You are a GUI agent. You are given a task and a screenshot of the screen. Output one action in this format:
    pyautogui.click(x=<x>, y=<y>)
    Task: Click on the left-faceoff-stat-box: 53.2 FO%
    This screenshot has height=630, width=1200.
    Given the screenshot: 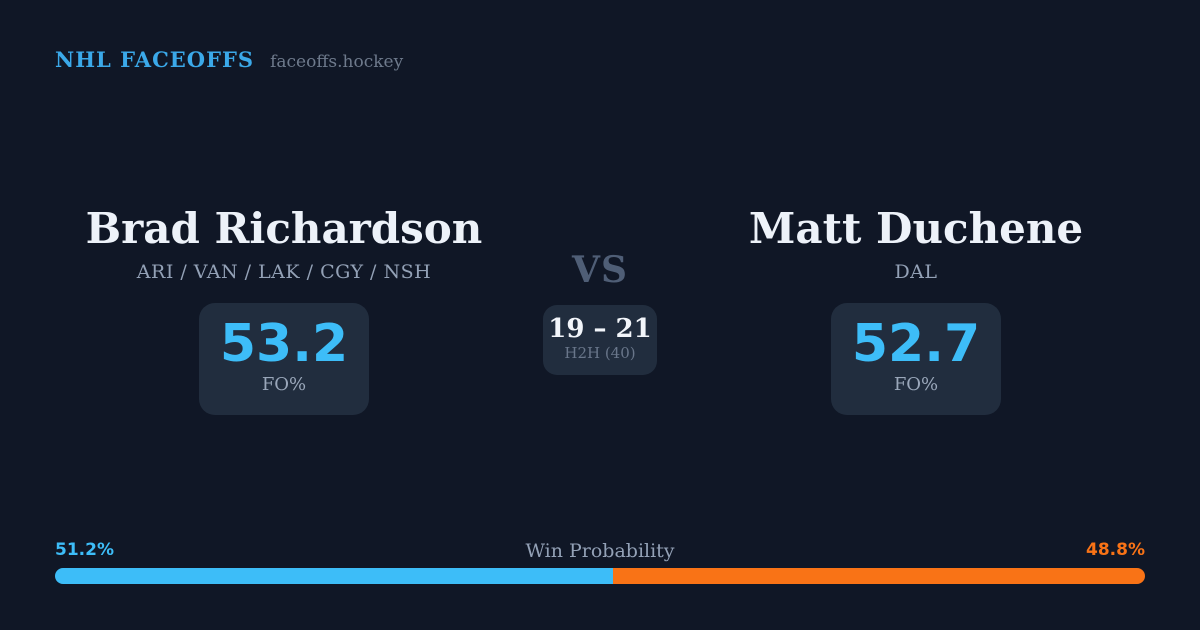 What is the action you would take?
    pyautogui.click(x=284, y=359)
    